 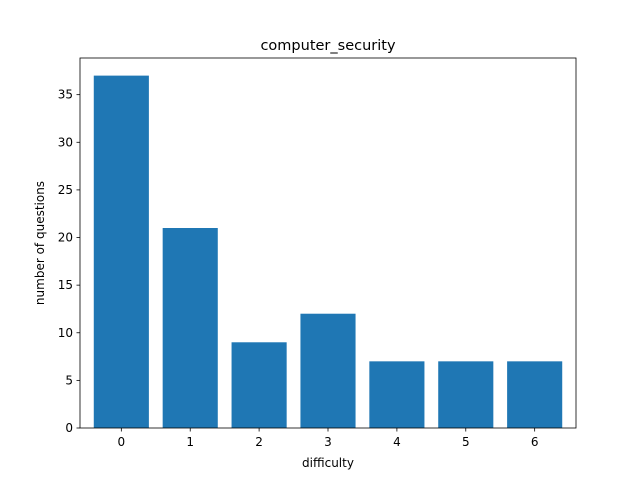 What do you see at coordinates (535, 442) in the screenshot?
I see `x-tick-label: 6` at bounding box center [535, 442].